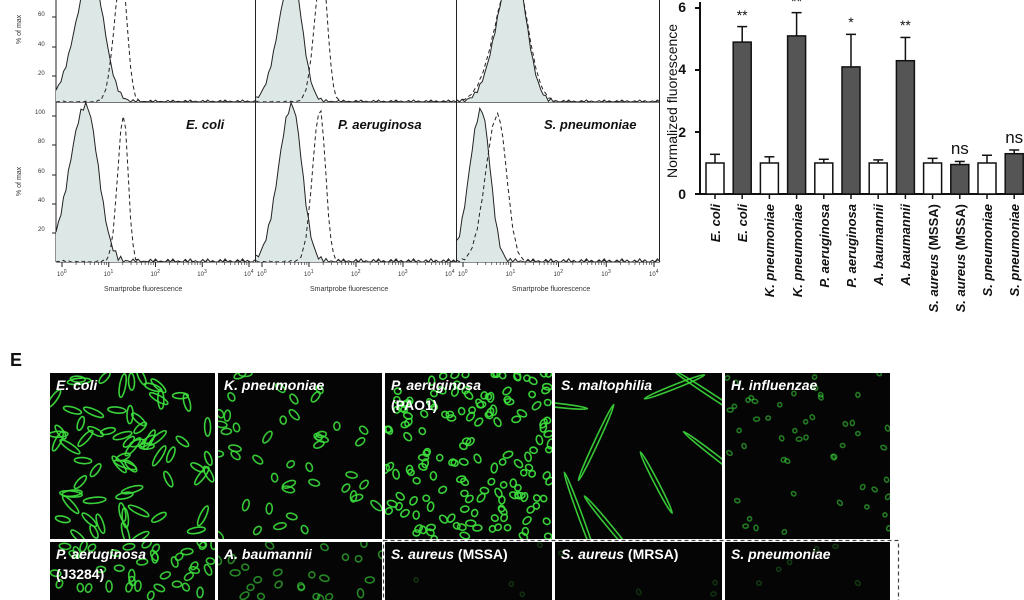 Image resolution: width=1024 pixels, height=600 pixels. Describe the element at coordinates (41, 172) in the screenshot. I see `y-tick: 60` at that location.